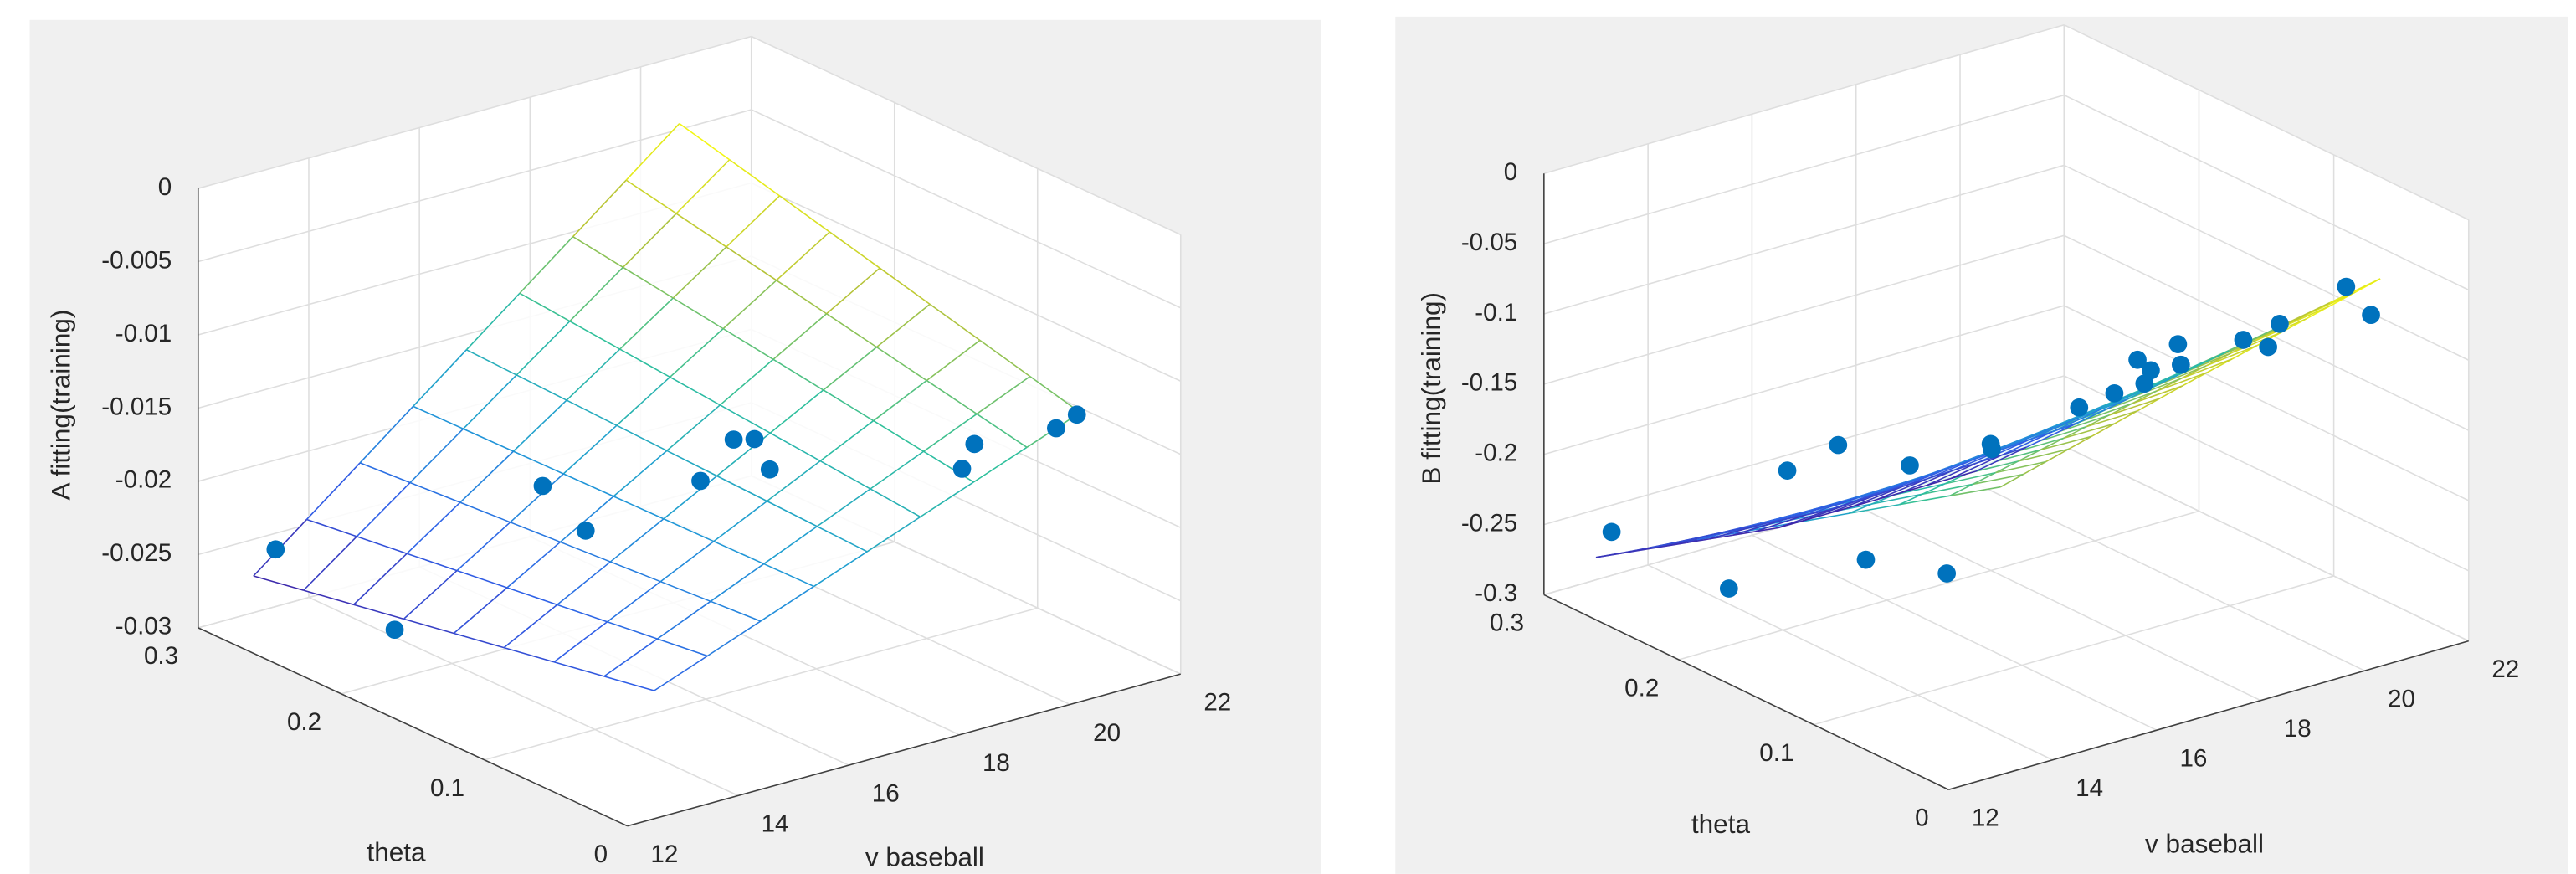  I want to click on z-tick-label: -0.05, so click(1489, 242).